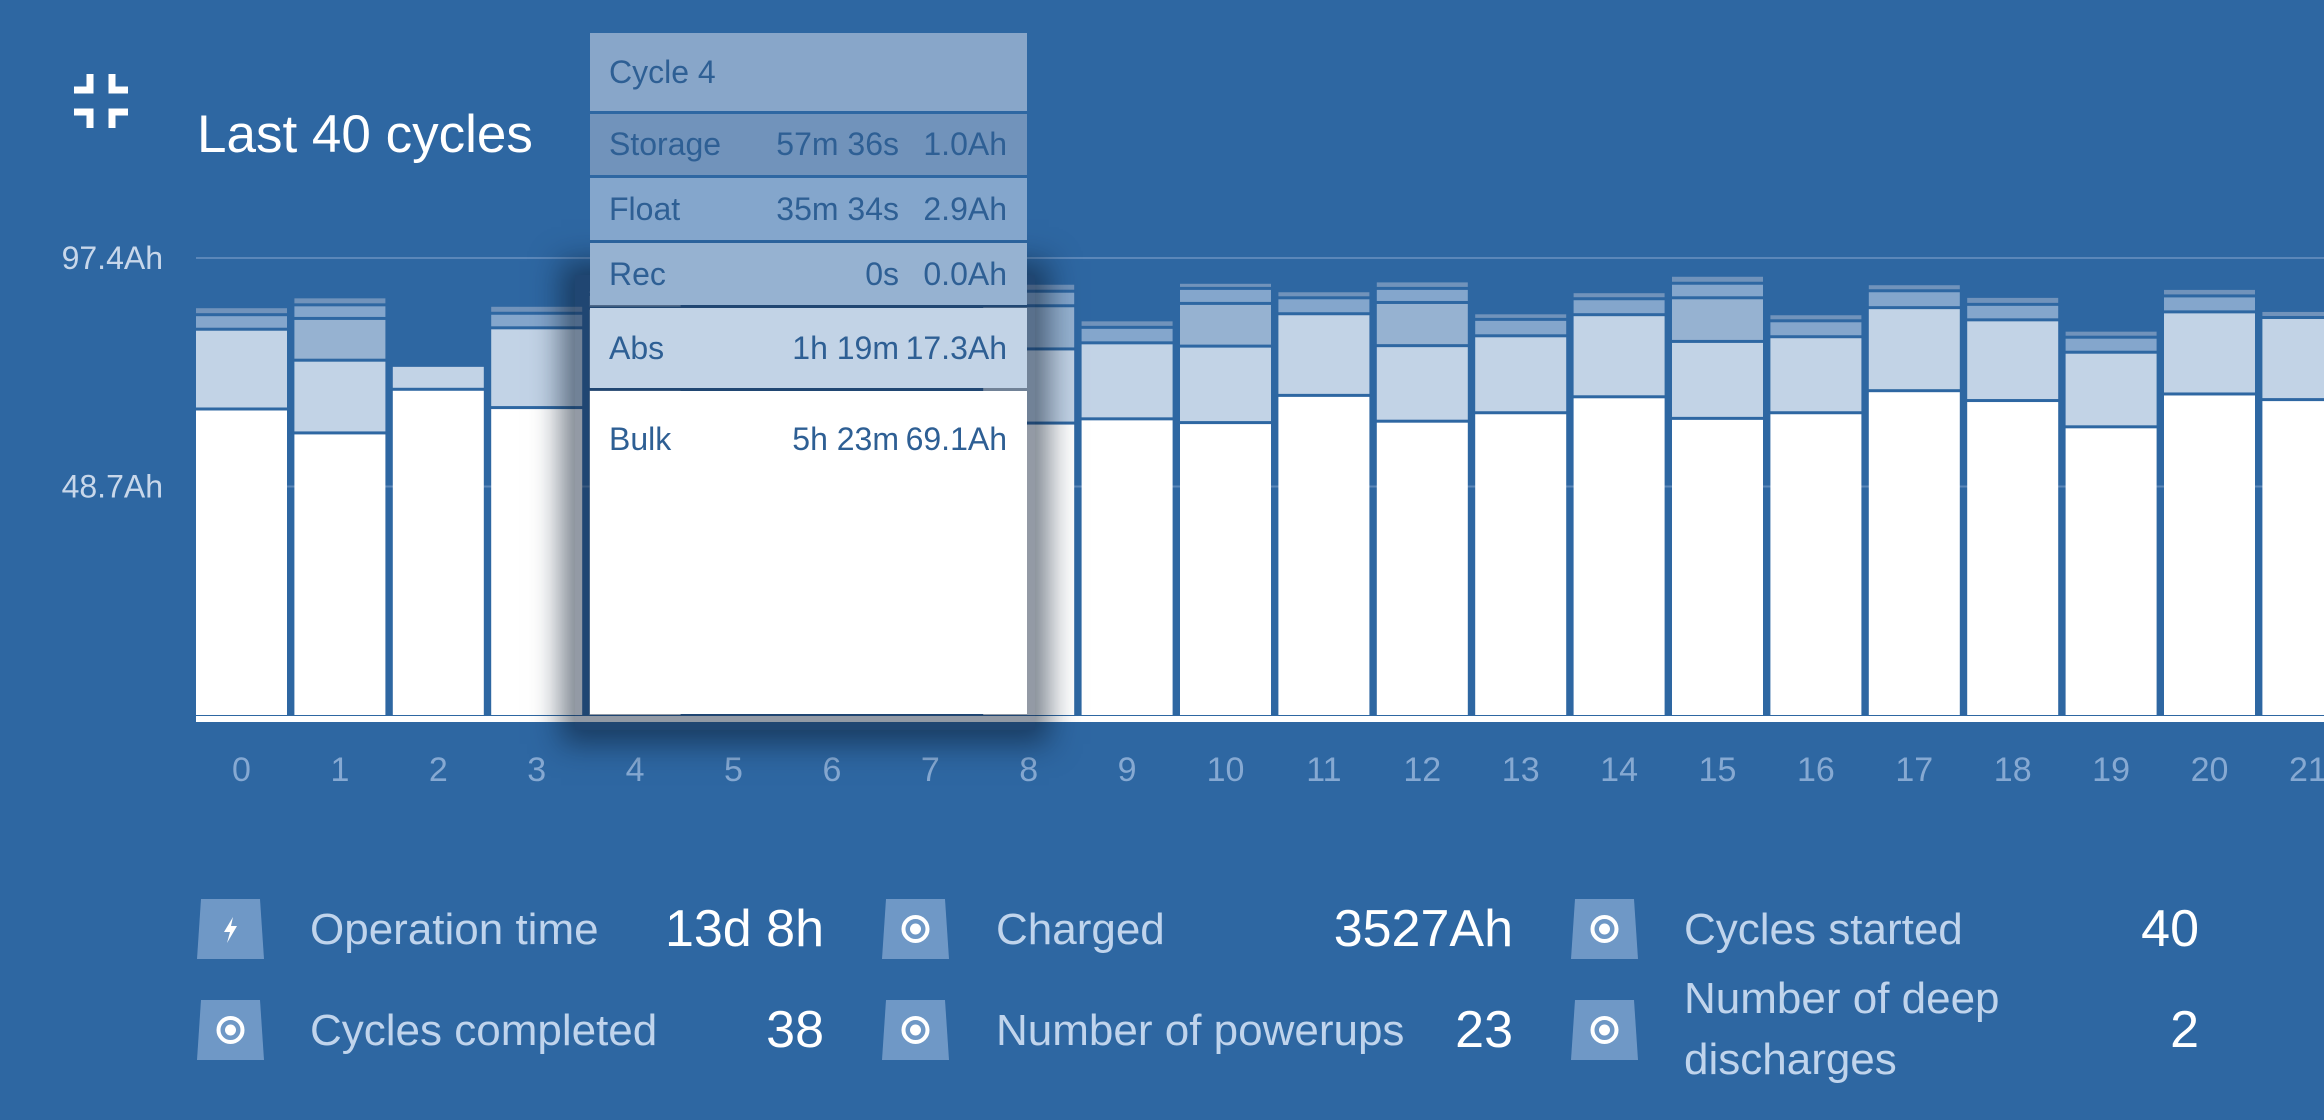 The width and height of the screenshot is (2324, 1120). I want to click on stat-value: 3527Ah, so click(1423, 929).